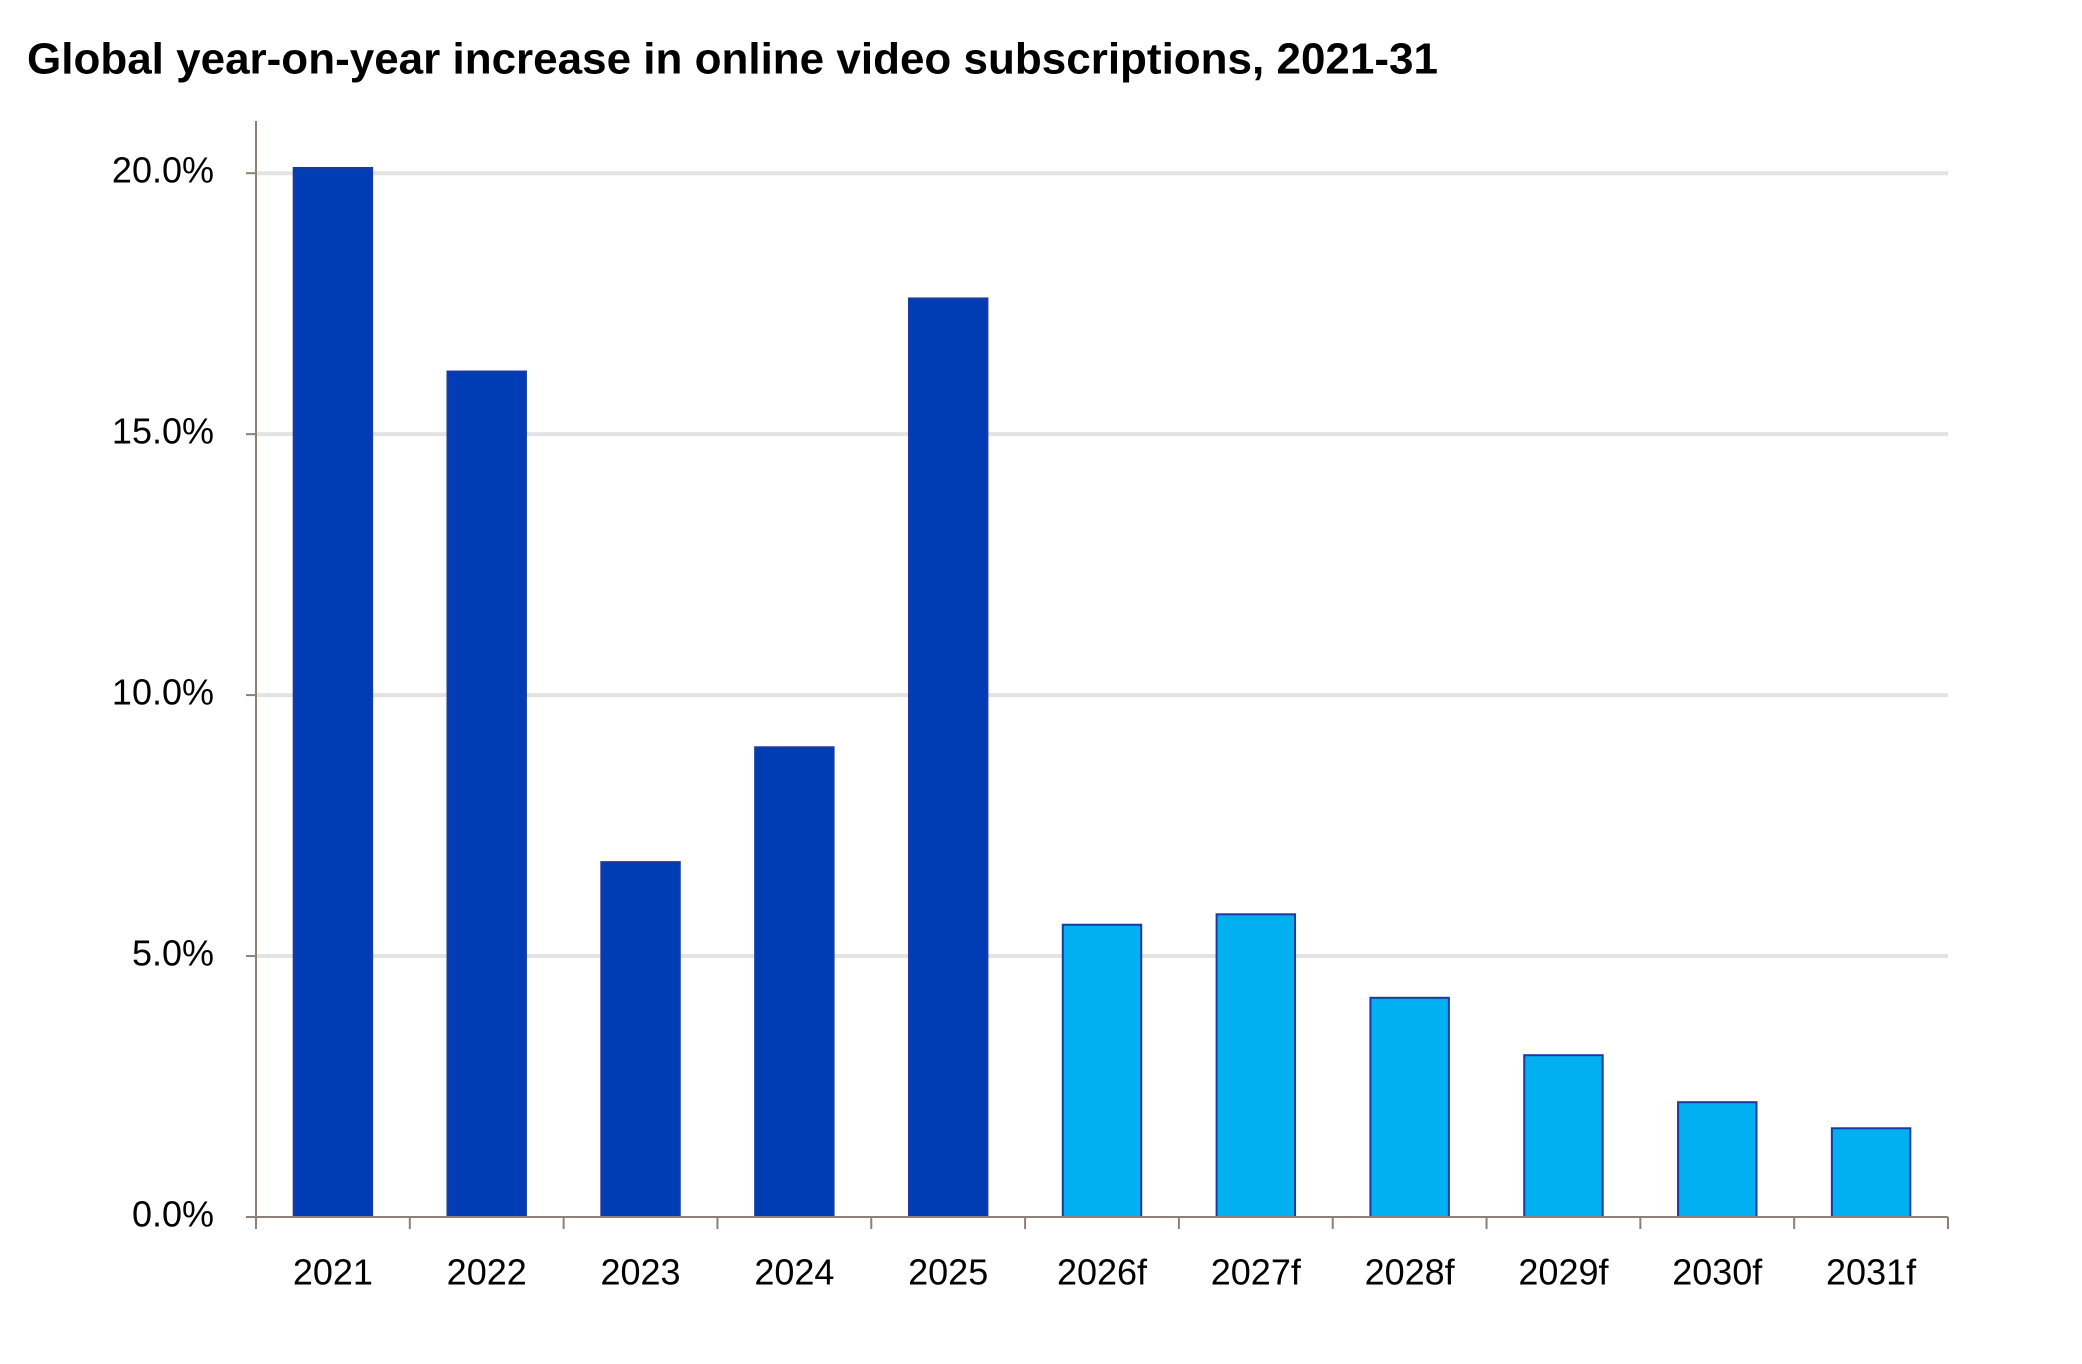  I want to click on x-tick-label: 2023, so click(640, 1272).